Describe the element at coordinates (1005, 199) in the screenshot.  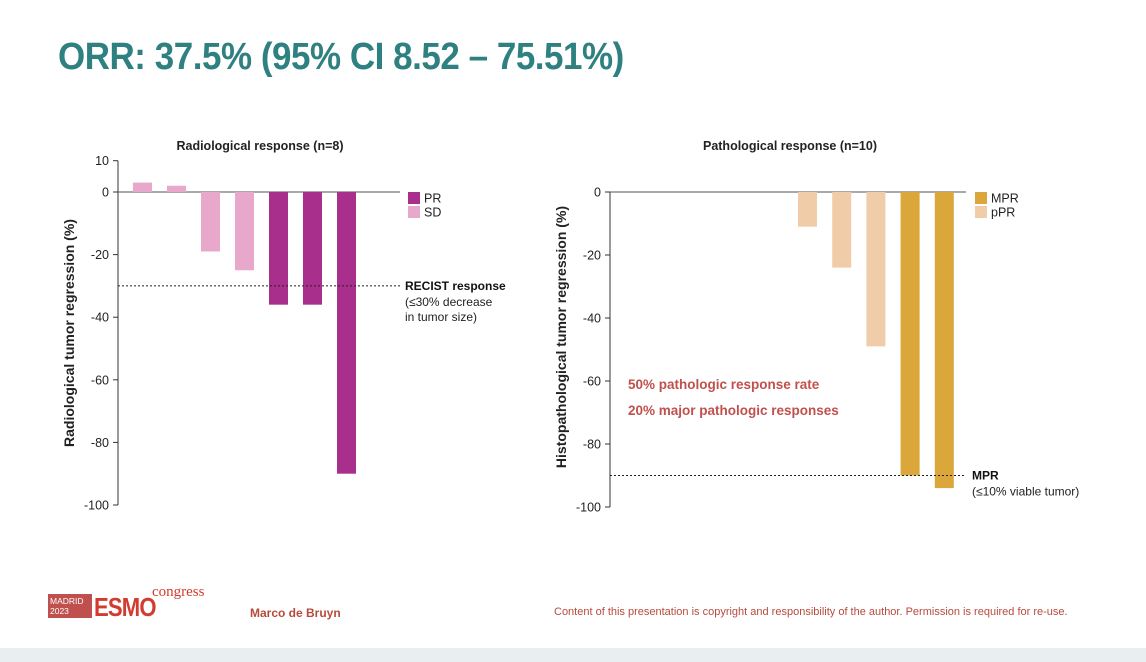
I see `legend-label-mpr: MPR` at that location.